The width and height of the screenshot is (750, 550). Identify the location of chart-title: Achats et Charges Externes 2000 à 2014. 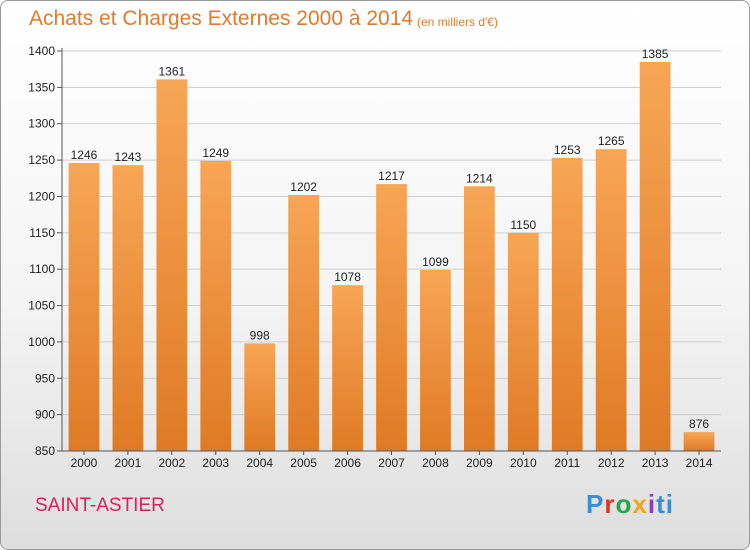
(221, 18).